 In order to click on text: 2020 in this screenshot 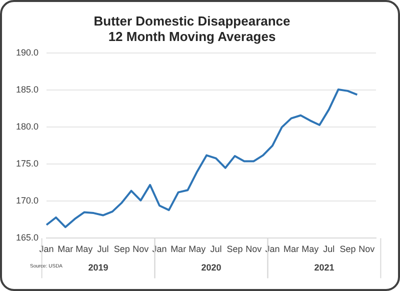, I will do `click(211, 267)`.